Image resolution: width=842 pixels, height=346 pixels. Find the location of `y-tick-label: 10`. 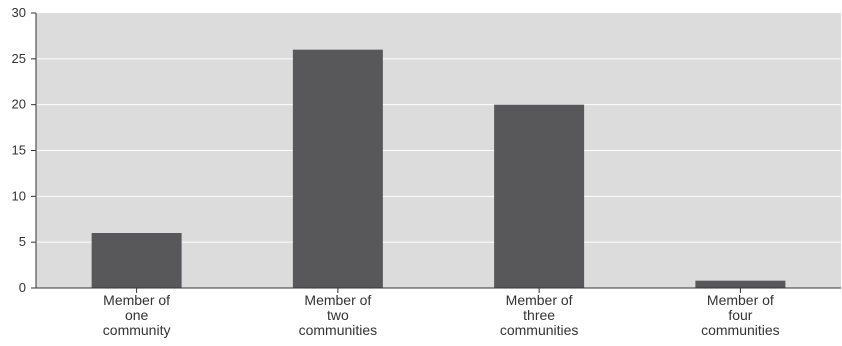

y-tick-label: 10 is located at coordinates (19, 195).